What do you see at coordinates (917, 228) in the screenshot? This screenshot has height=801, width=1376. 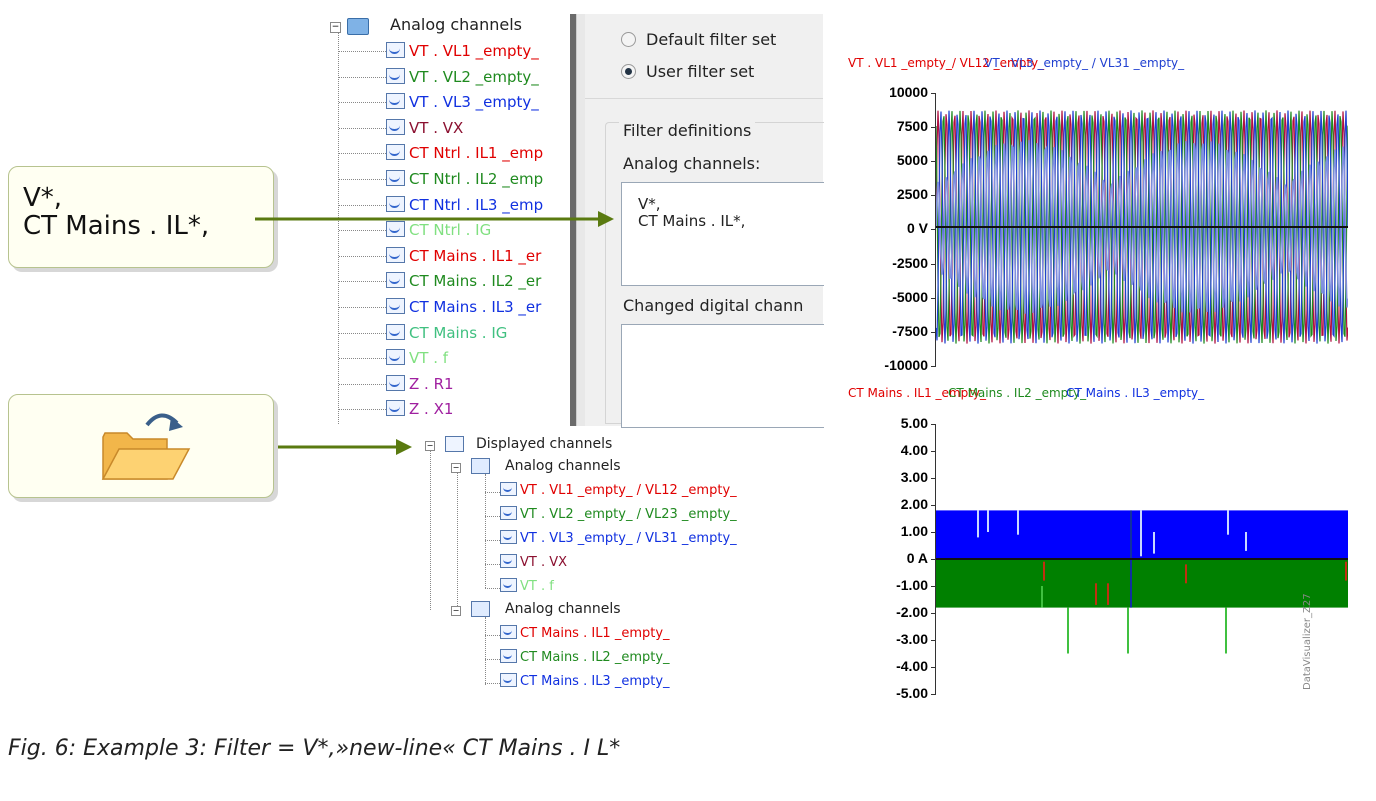 I see `y-tick-label: 0 V` at bounding box center [917, 228].